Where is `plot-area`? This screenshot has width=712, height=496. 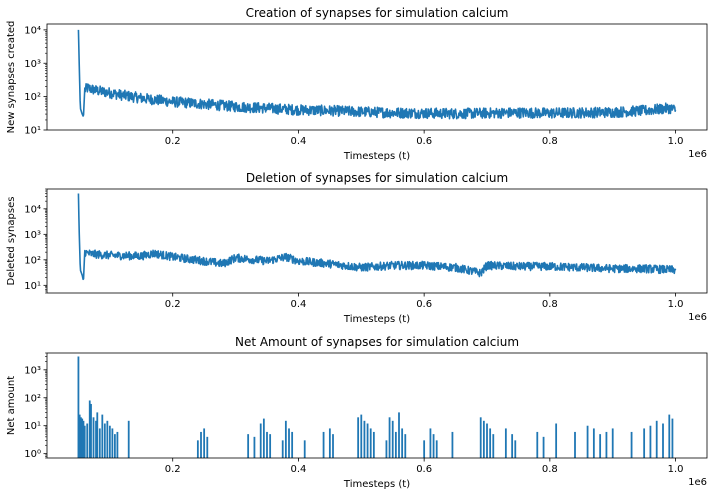 plot-area is located at coordinates (377, 237).